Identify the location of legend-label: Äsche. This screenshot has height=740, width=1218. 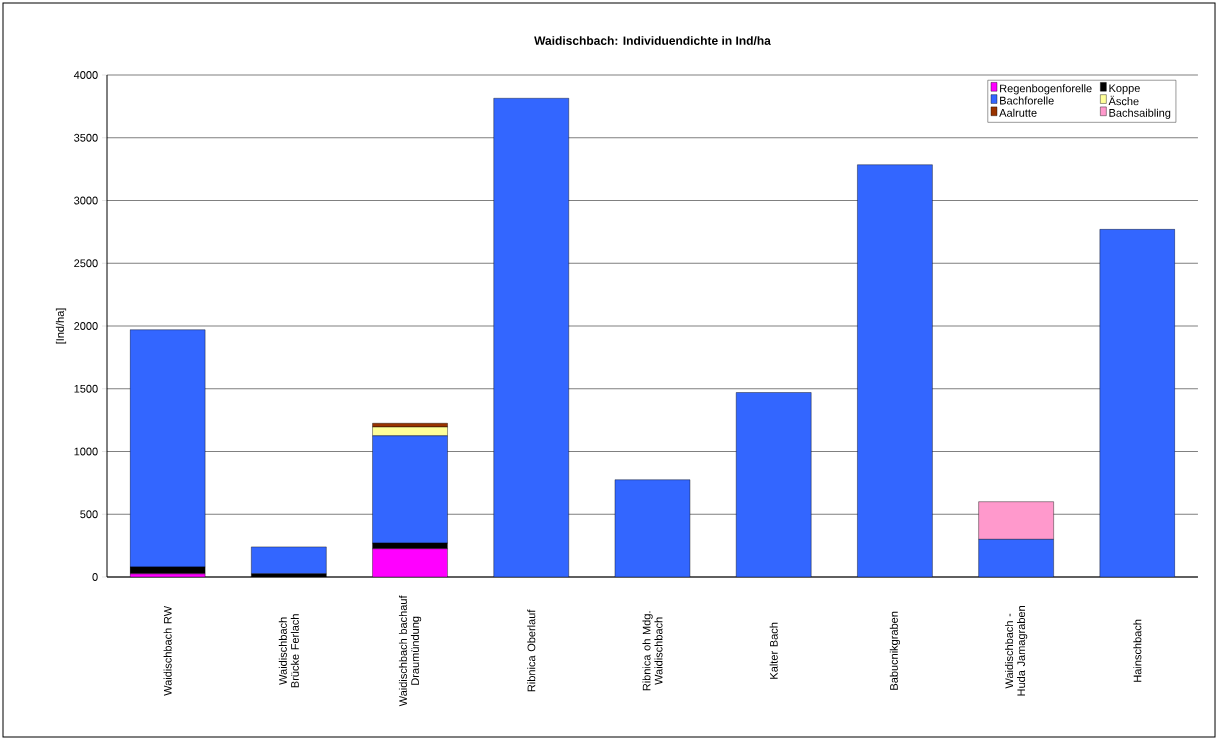
(1123, 100).